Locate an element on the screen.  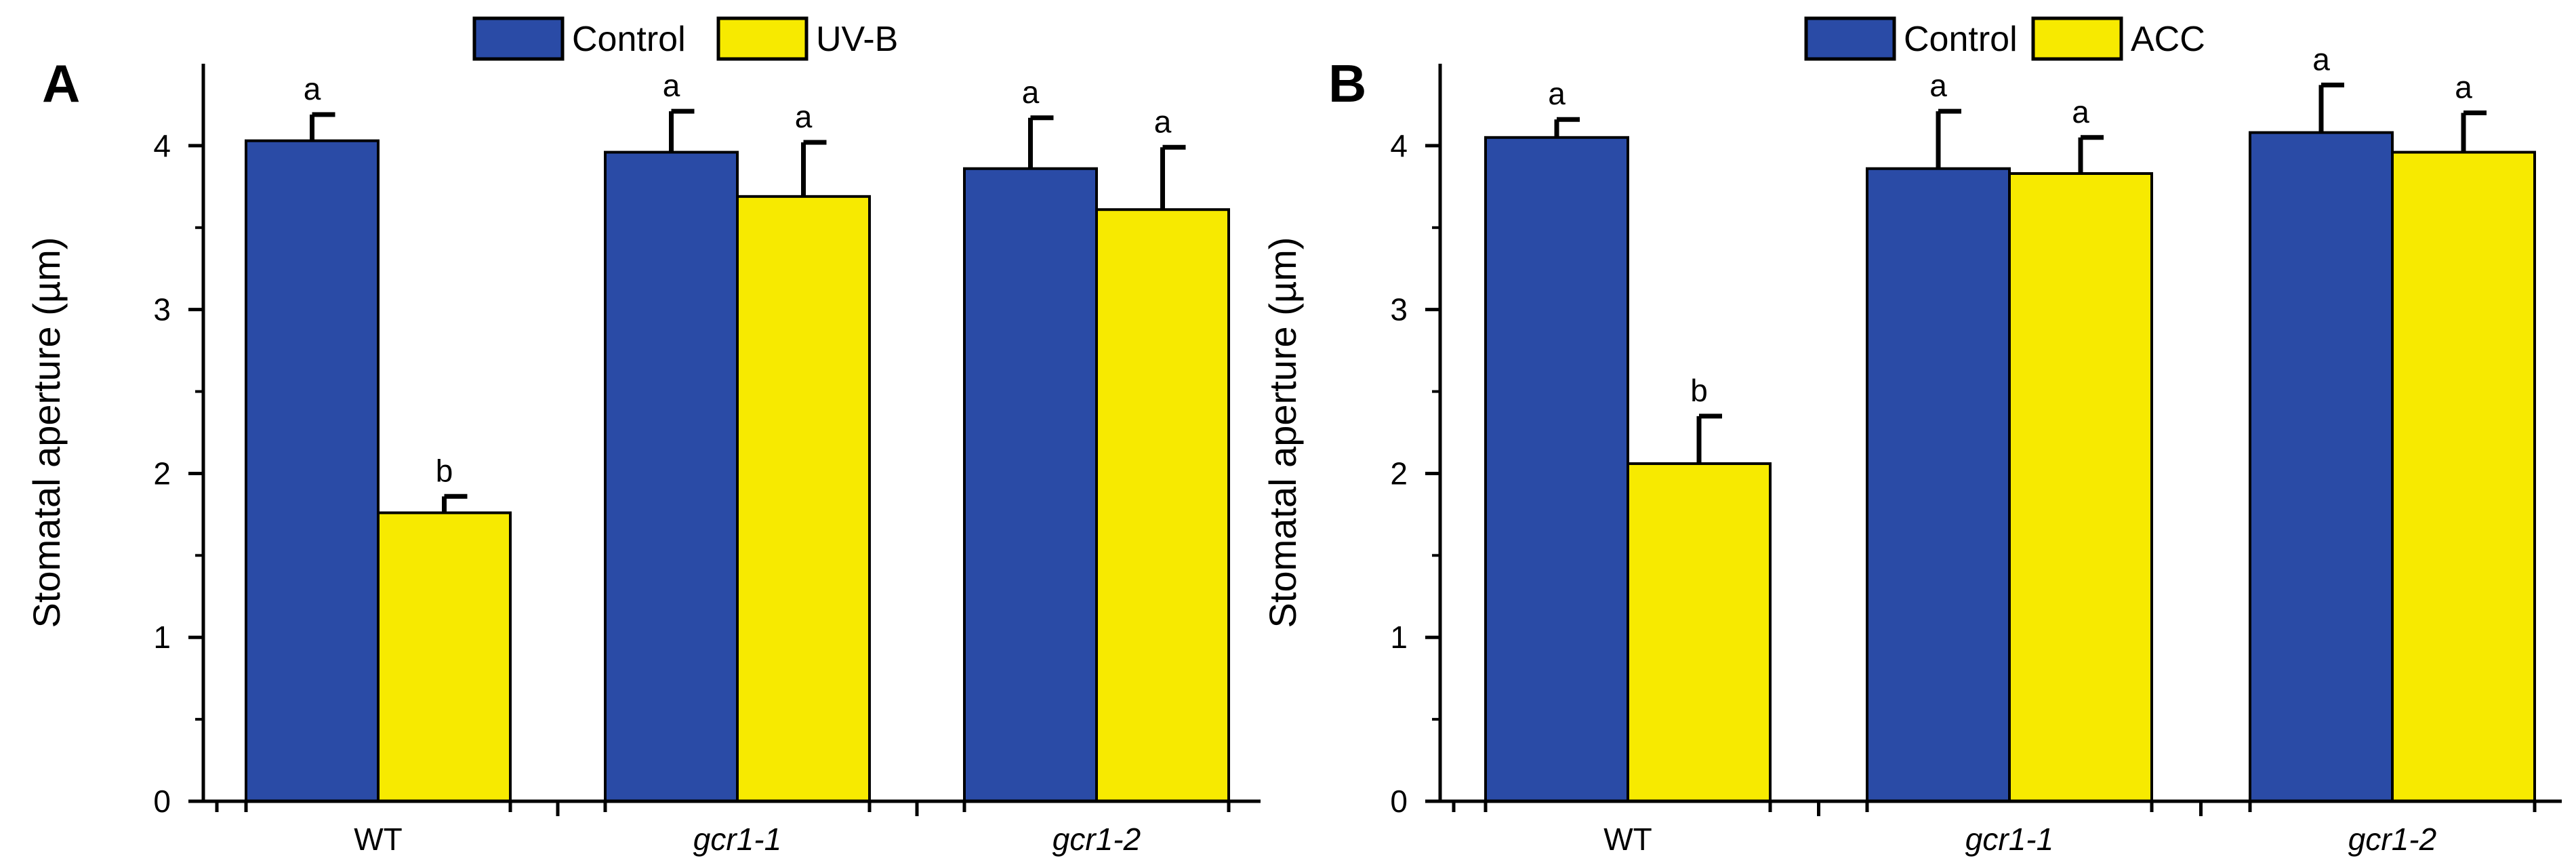
legend-swatch-acc is located at coordinates (2077, 38).